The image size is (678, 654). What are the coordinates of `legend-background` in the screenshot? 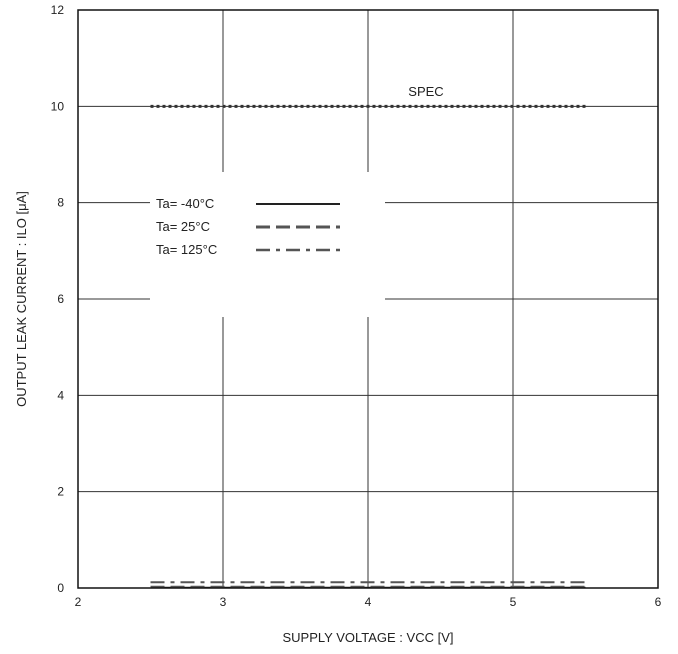 It's located at (267, 244).